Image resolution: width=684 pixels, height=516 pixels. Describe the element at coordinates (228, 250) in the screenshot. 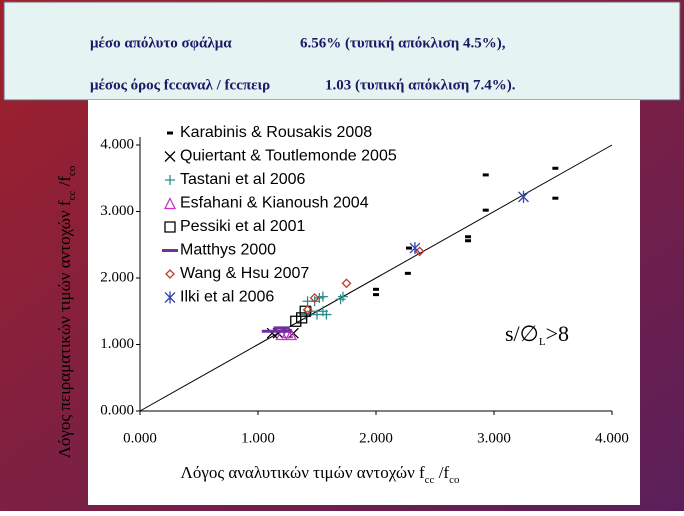

I see `legend-label: Matthys 2000` at that location.